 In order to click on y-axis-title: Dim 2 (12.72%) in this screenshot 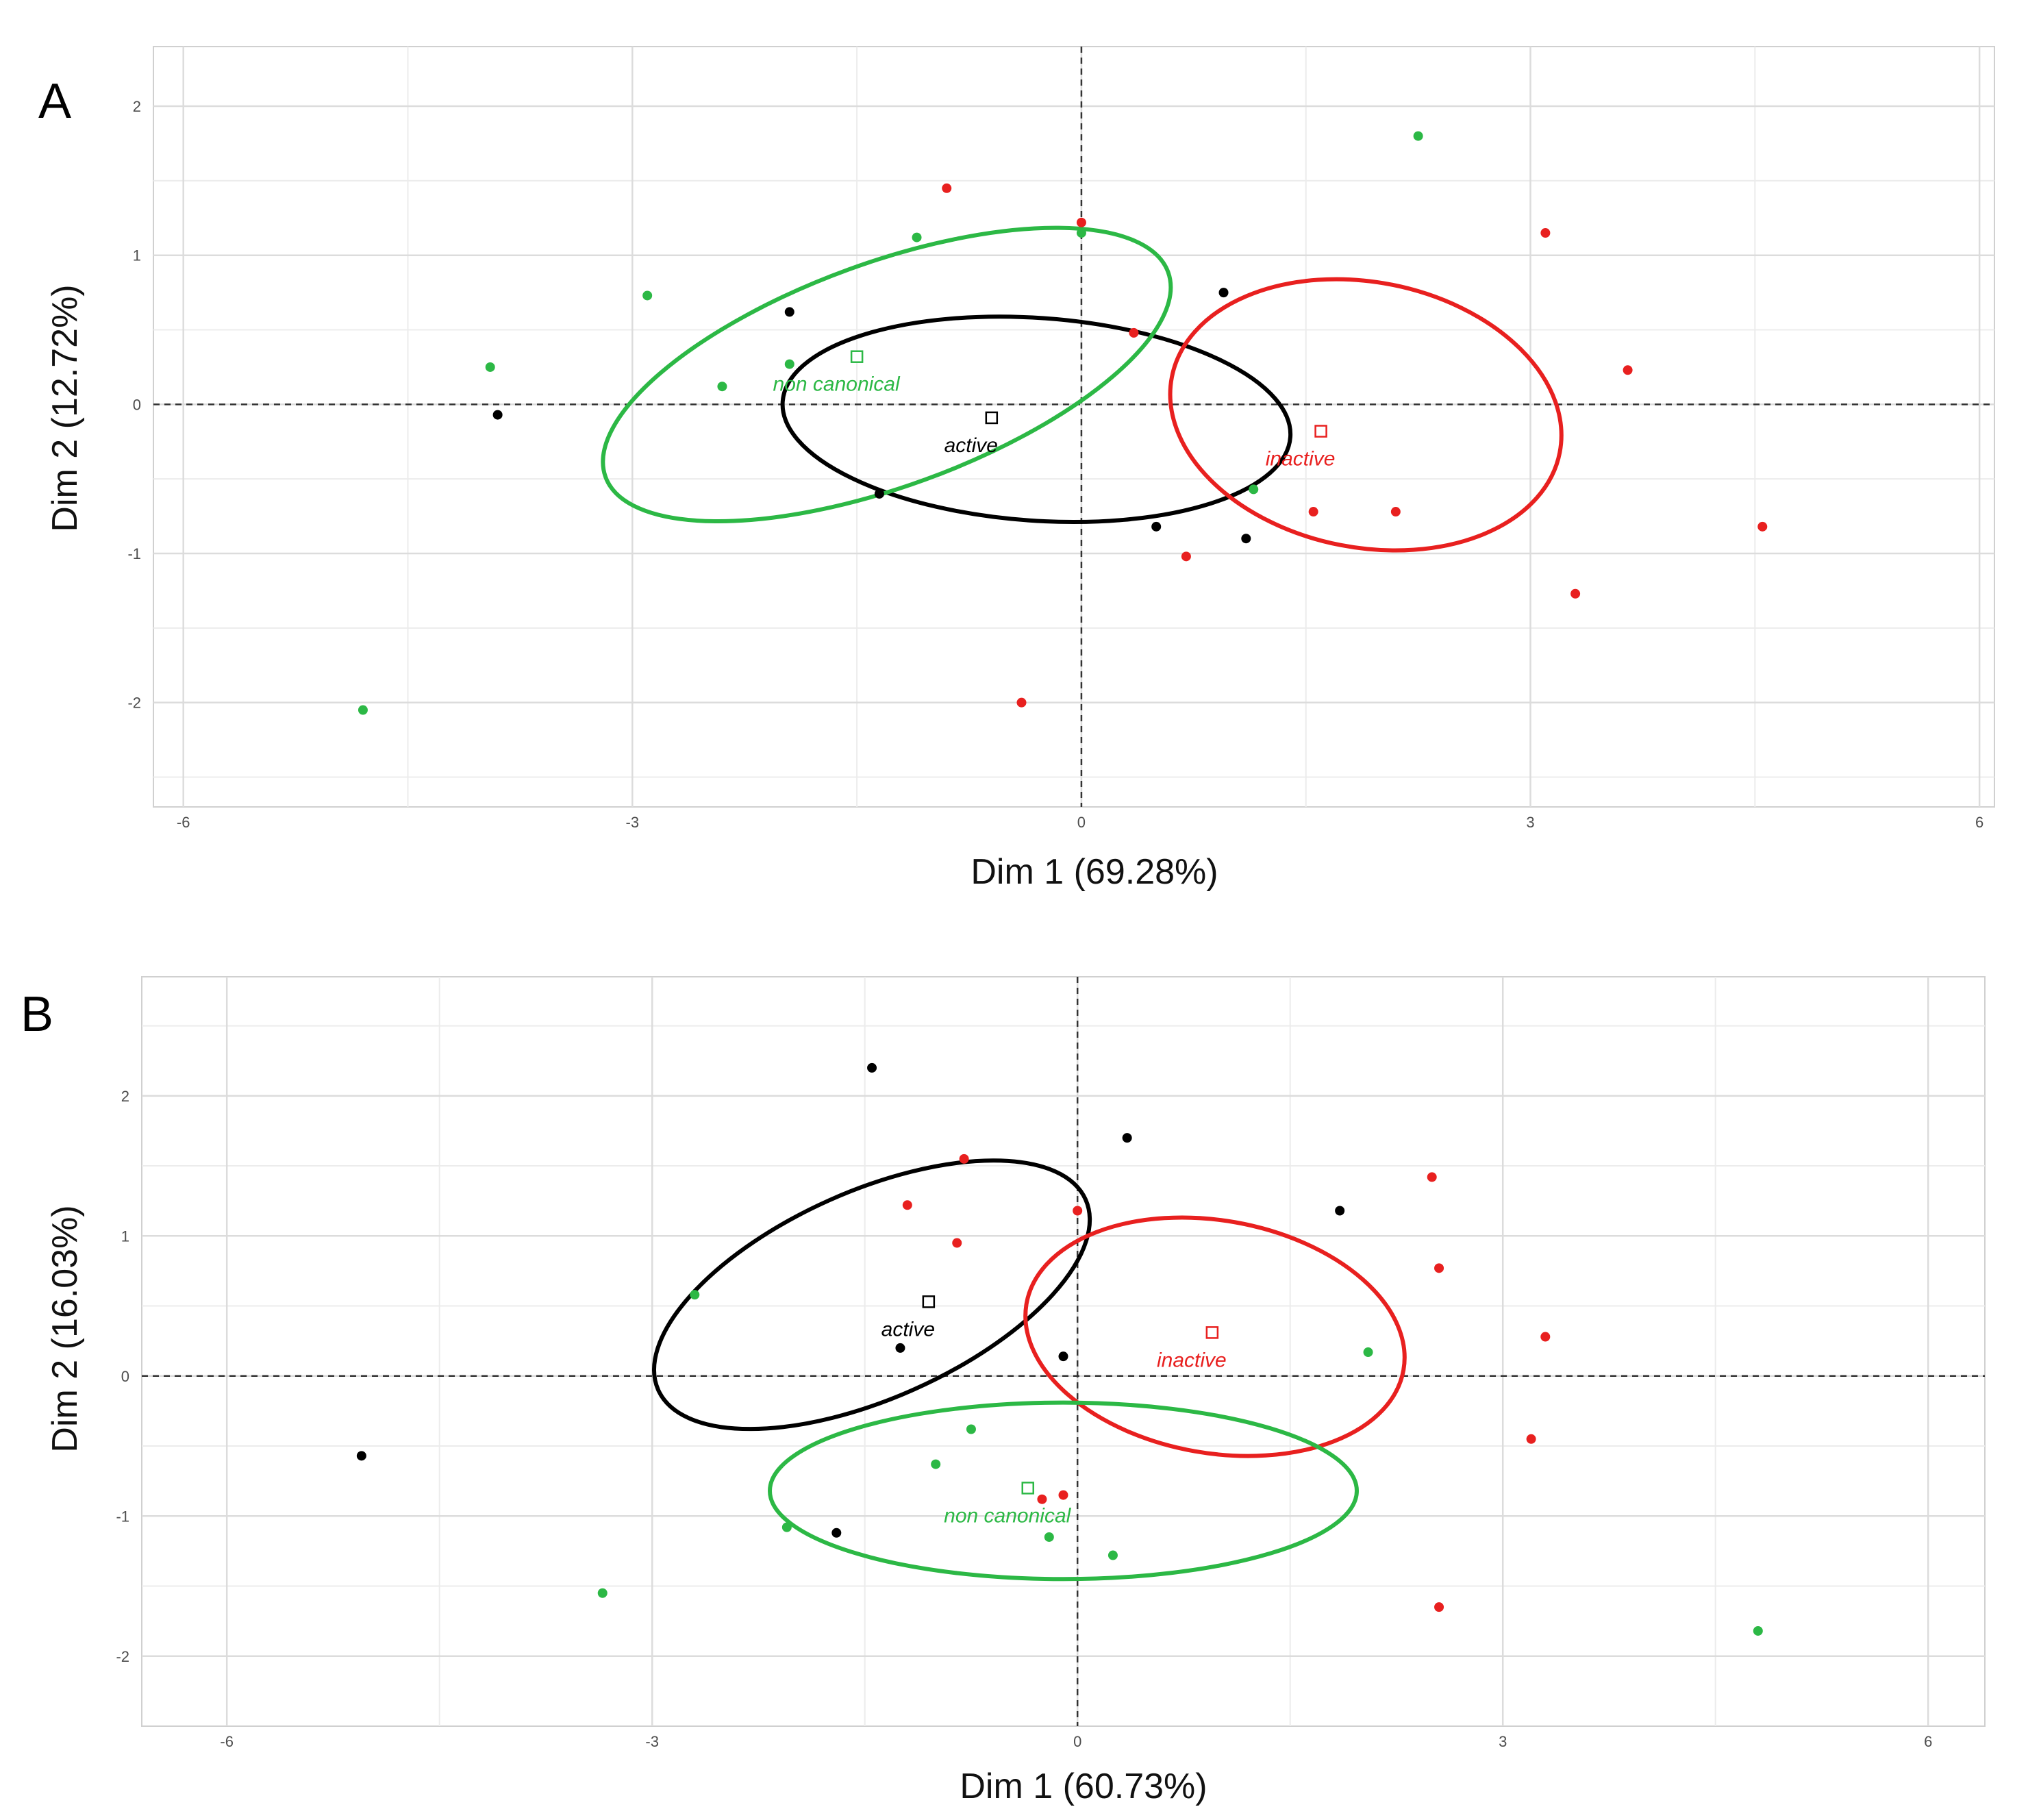, I will do `click(65, 408)`.